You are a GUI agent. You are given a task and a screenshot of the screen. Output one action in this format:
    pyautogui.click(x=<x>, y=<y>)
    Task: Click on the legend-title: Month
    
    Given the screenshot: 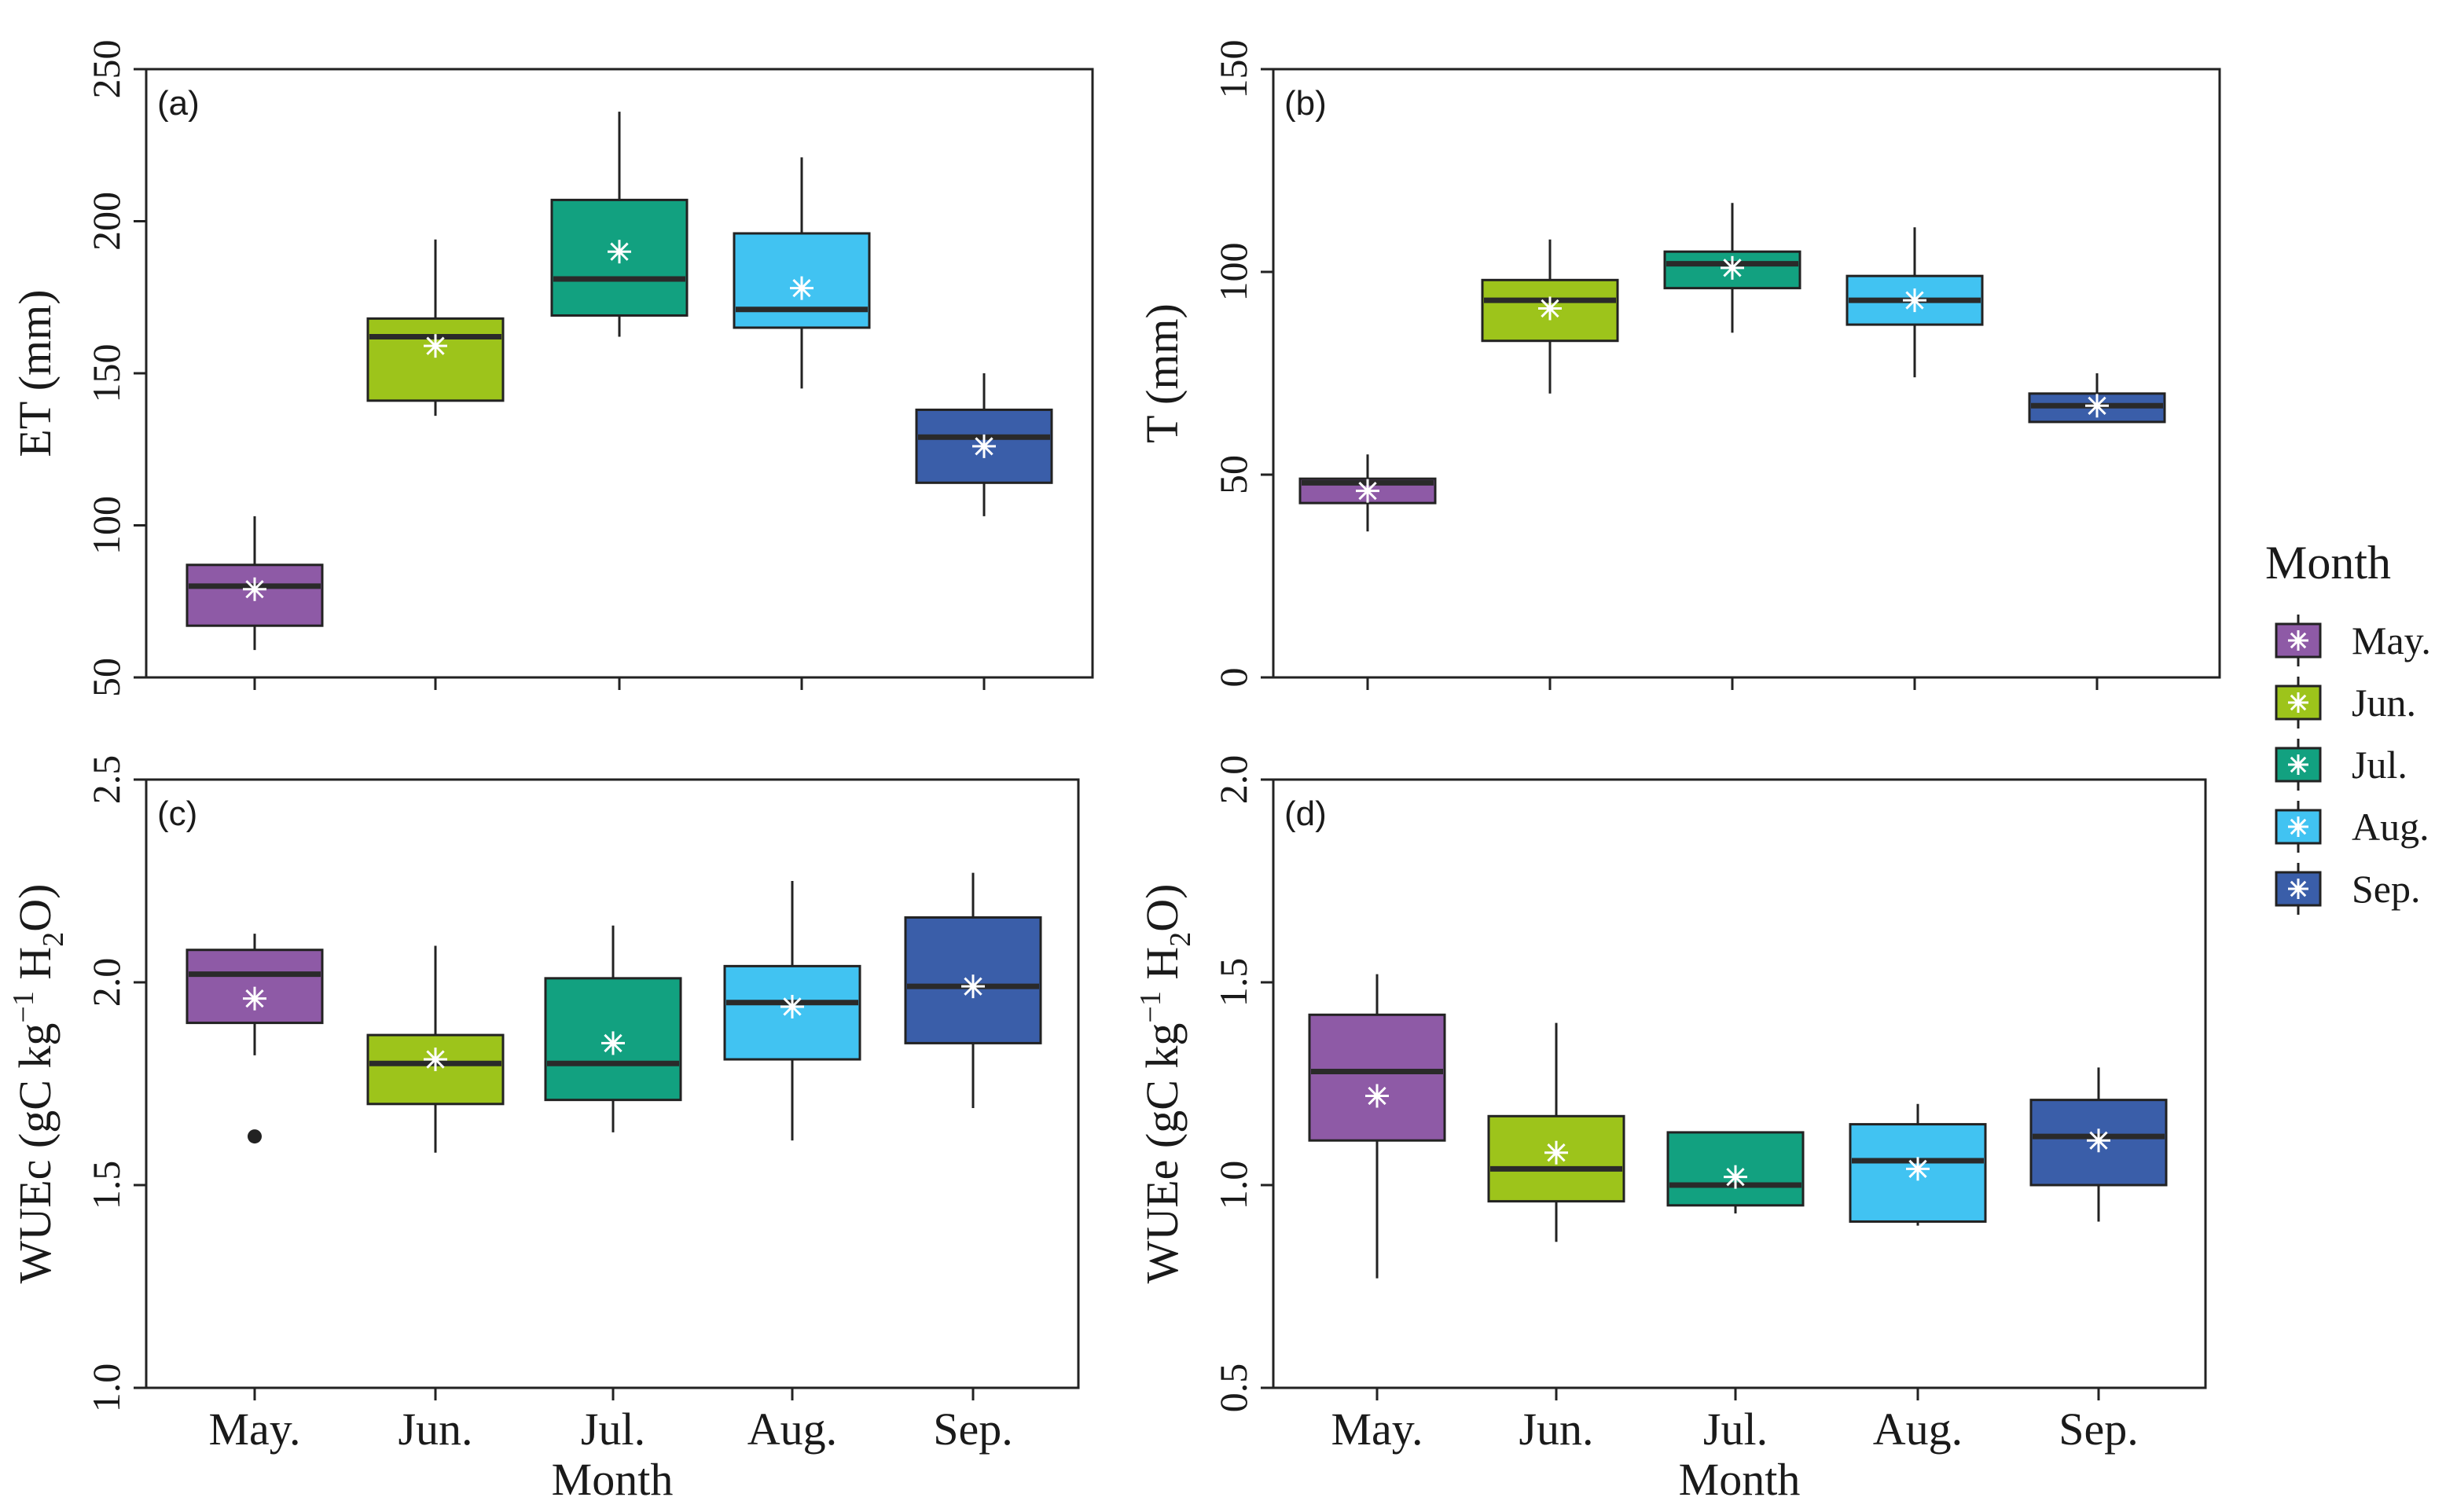 What is the action you would take?
    pyautogui.click(x=2328, y=563)
    